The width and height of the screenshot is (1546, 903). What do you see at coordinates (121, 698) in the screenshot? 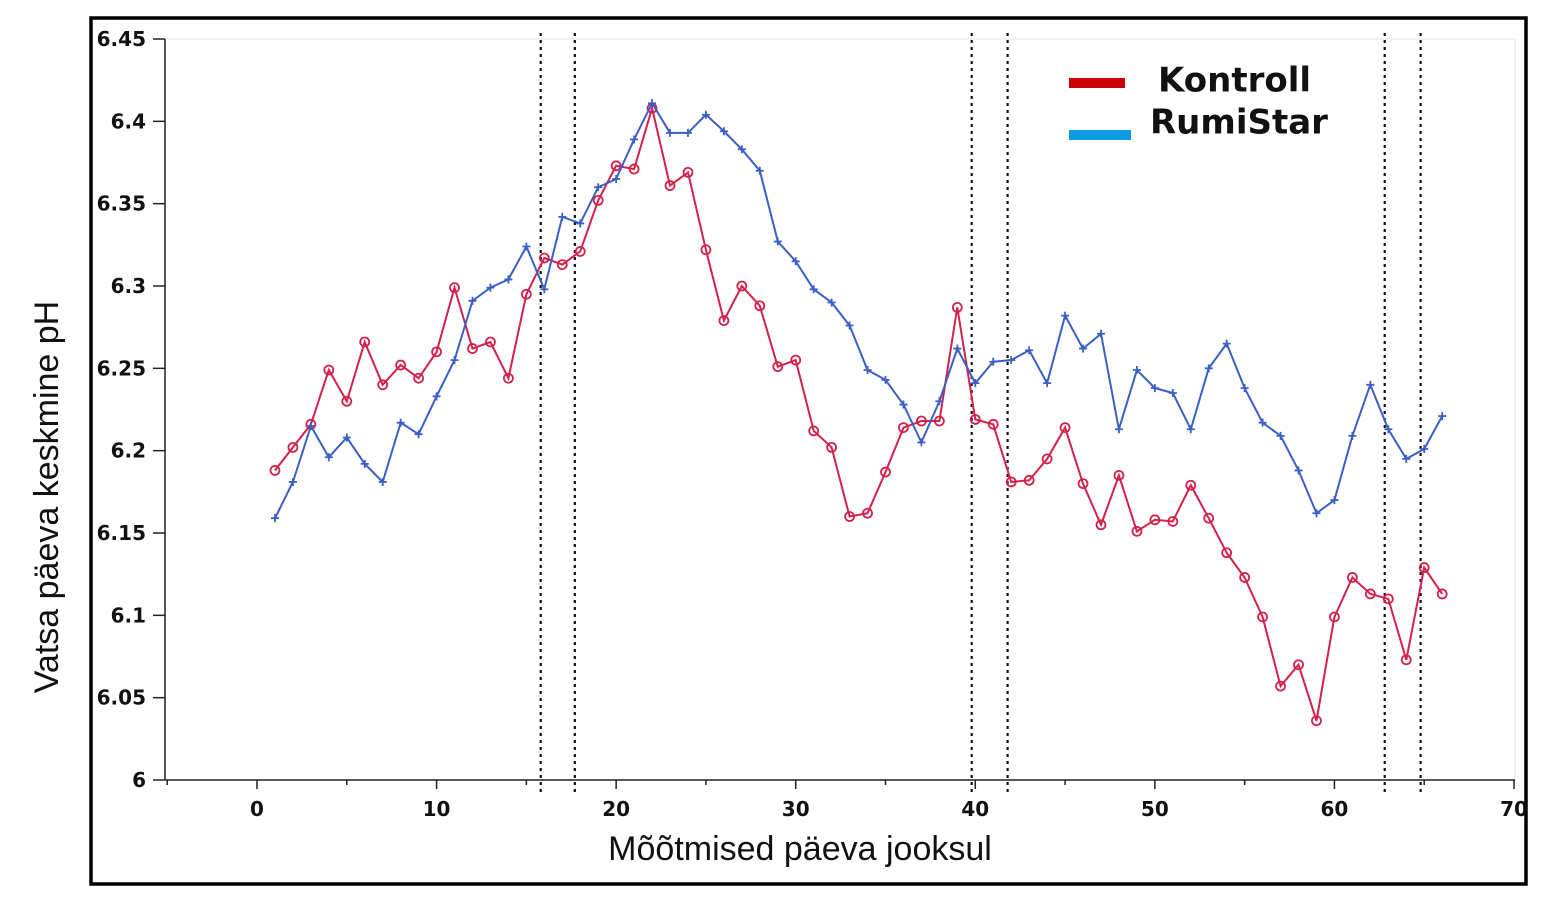
I see `y-tick-label: 6.05` at bounding box center [121, 698].